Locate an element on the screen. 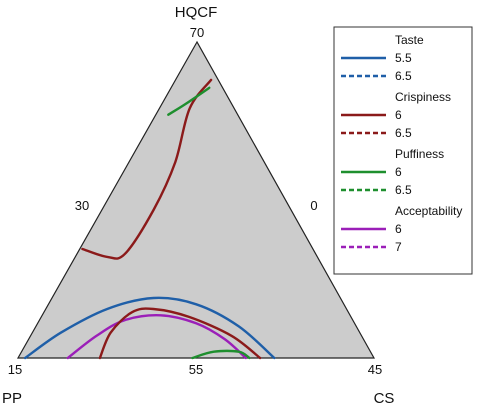 This screenshot has width=480, height=408. legend-title-2: Puffiness is located at coordinates (419, 154).